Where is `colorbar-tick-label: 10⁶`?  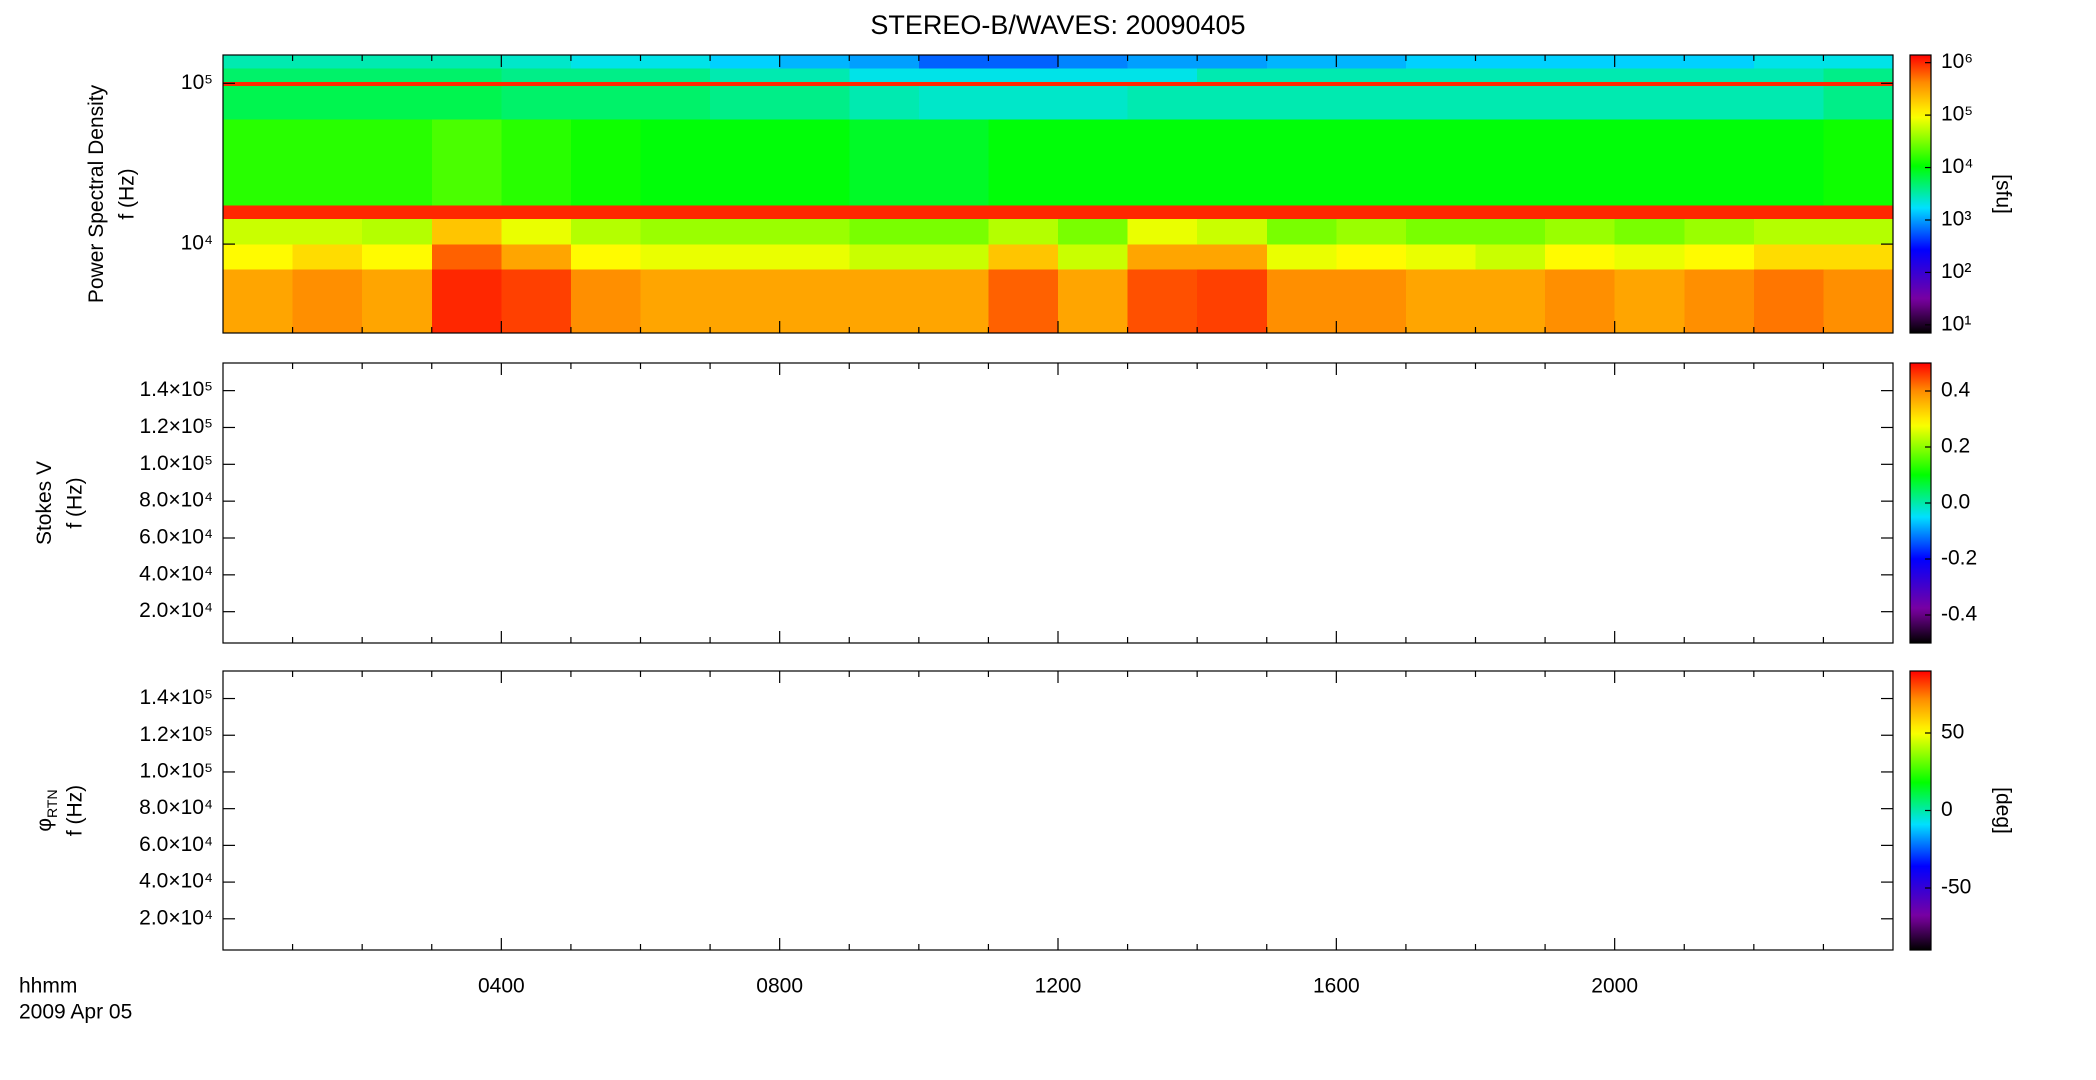
colorbar-tick-label: 10⁶ is located at coordinates (1957, 61).